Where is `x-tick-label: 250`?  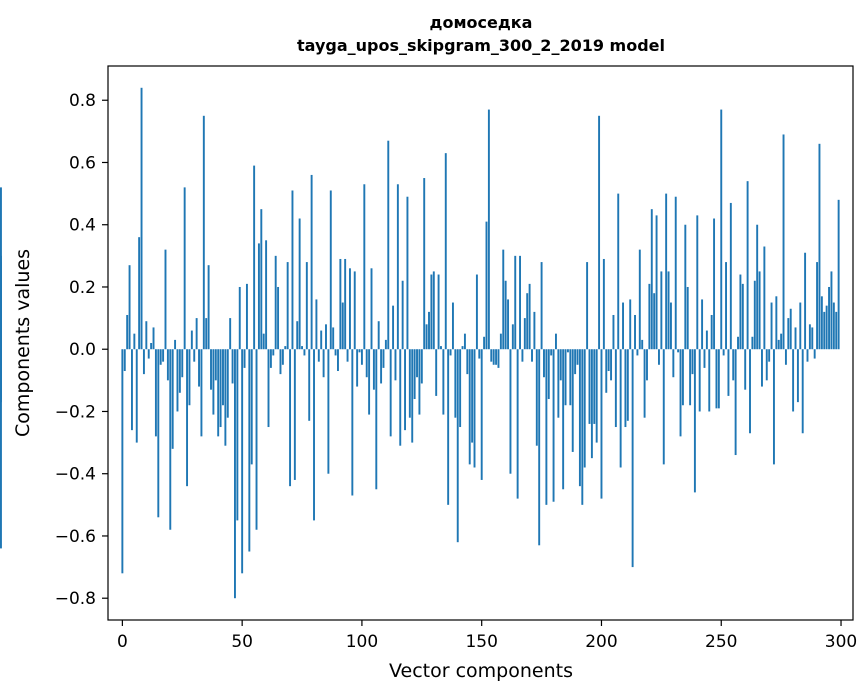 x-tick-label: 250 is located at coordinates (721, 642).